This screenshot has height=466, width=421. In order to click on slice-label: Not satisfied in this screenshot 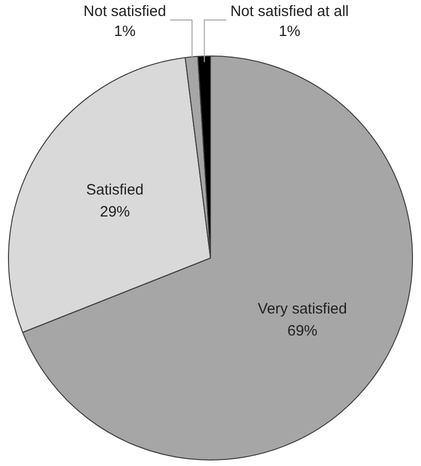, I will do `click(125, 11)`.